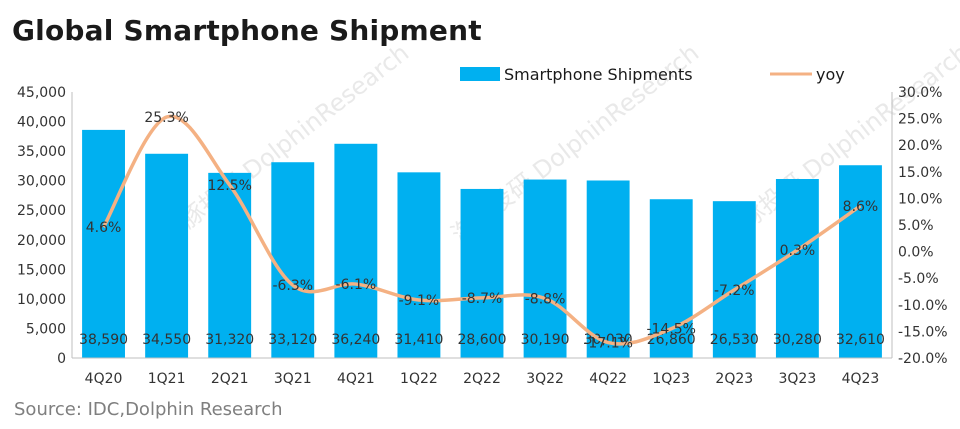 This screenshot has height=429, width=960. Describe the element at coordinates (229, 340) in the screenshot. I see `bar-label: 31,320` at that location.